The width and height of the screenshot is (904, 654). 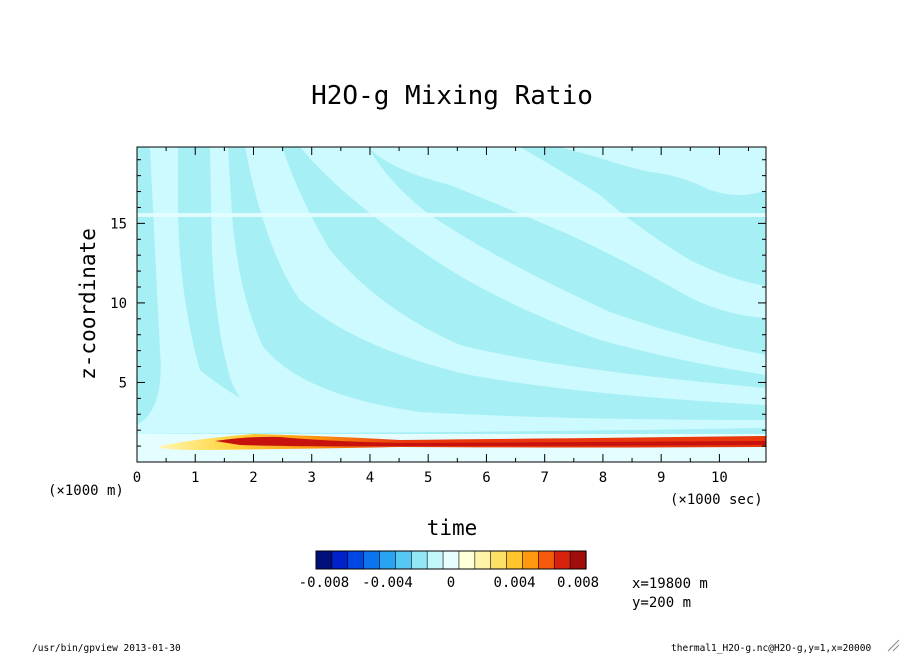 I want to click on x-tick-label: 10, so click(x=719, y=478).